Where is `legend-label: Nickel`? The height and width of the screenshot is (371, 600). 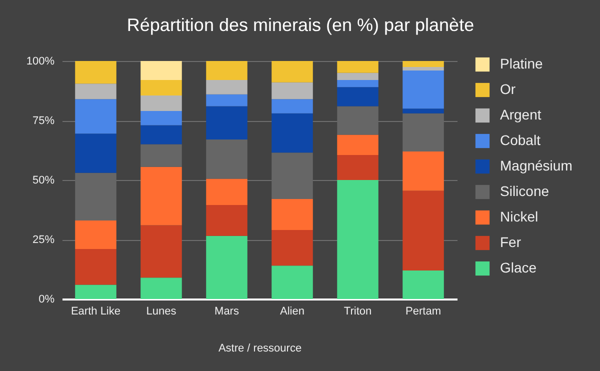
legend-label: Nickel is located at coordinates (519, 216).